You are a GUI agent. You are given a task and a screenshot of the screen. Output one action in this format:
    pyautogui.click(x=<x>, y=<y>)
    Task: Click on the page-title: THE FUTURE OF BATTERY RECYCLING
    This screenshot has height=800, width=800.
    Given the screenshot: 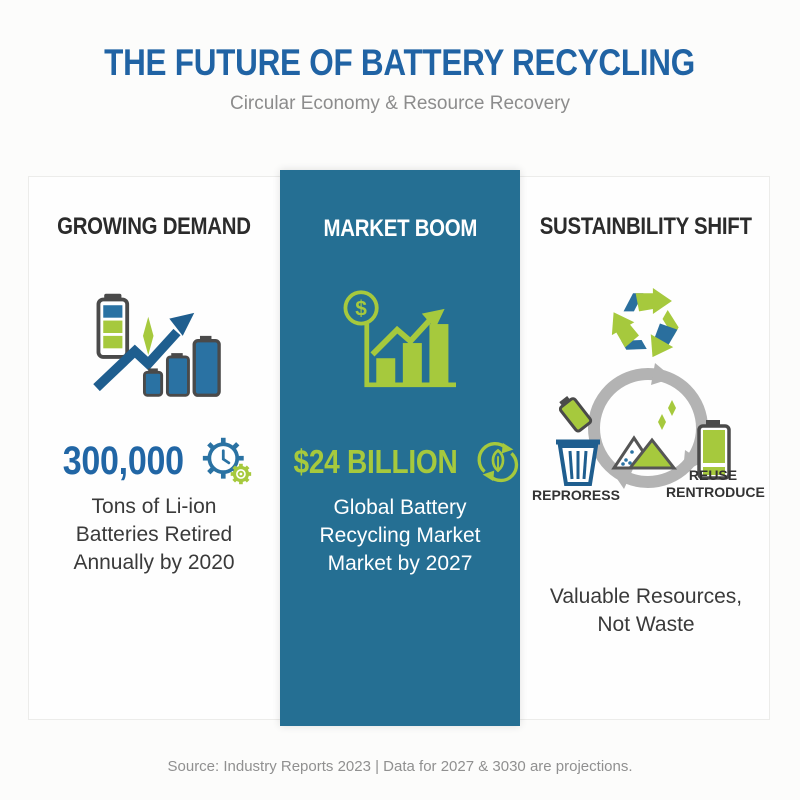 What is the action you would take?
    pyautogui.click(x=400, y=63)
    